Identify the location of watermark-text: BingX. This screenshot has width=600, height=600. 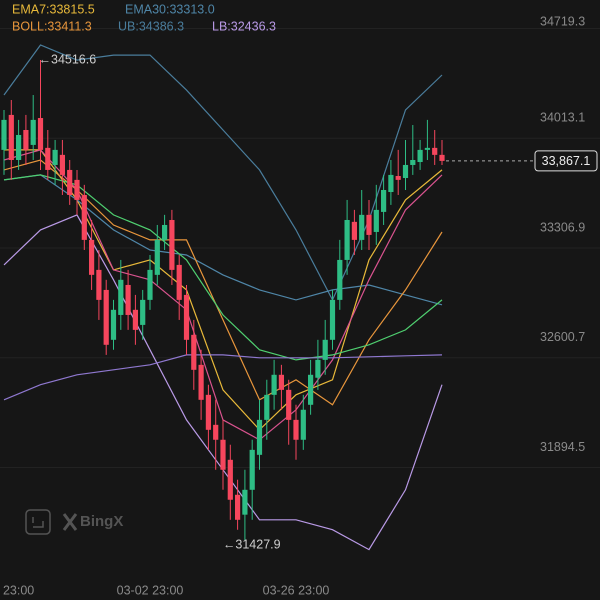
(101, 521).